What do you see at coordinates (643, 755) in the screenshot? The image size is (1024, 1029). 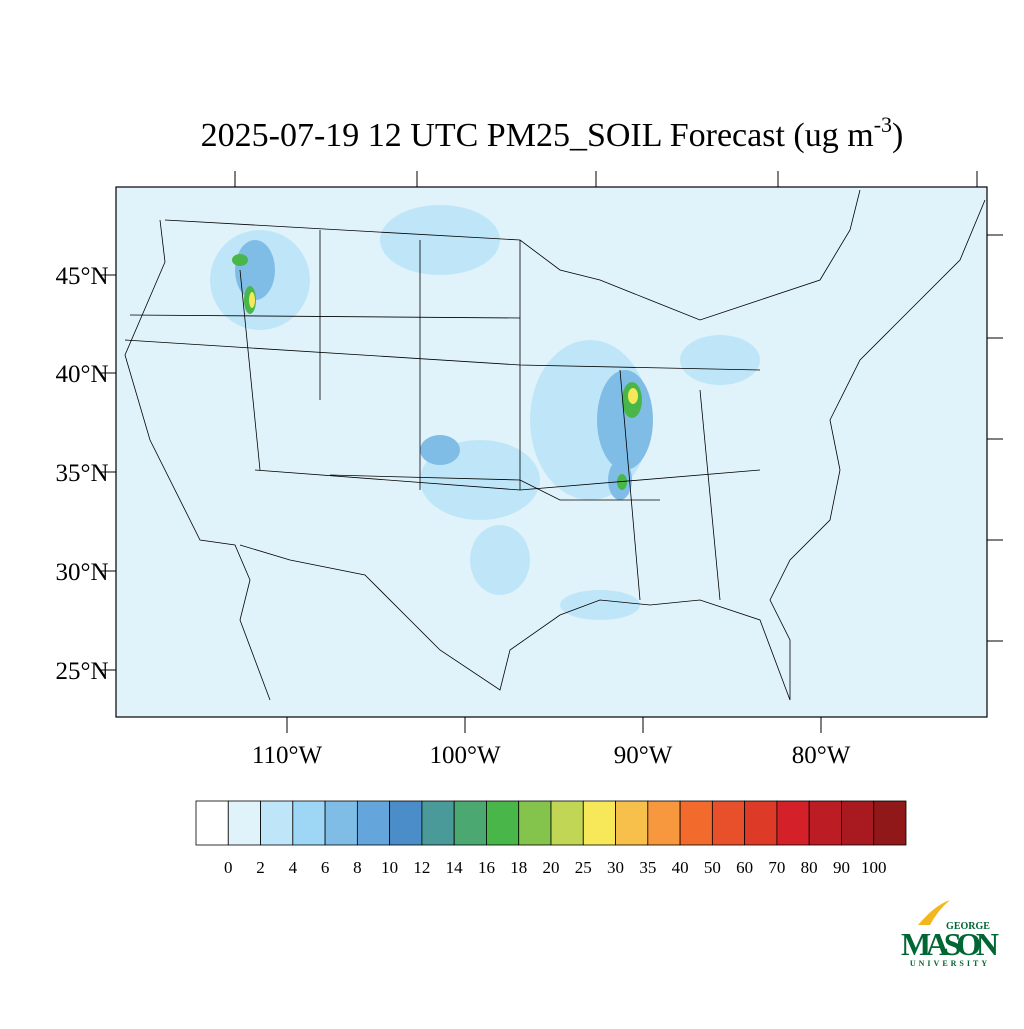 I see `longitude-label: 90°W` at bounding box center [643, 755].